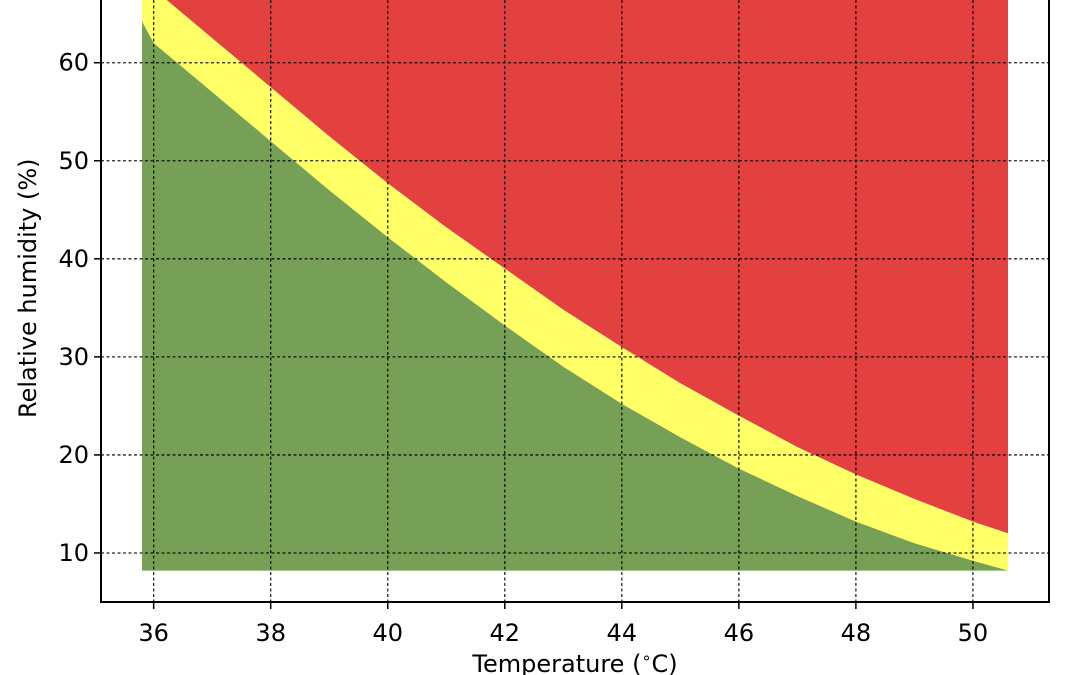 The height and width of the screenshot is (675, 1080). I want to click on y-axis-label: Relative humidity (%), so click(28, 288).